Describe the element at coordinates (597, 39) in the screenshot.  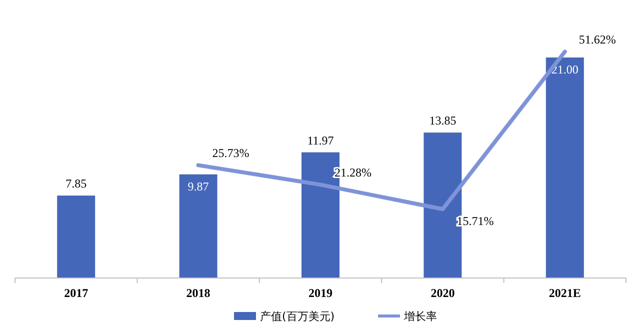
I see `data-label: 51.62%` at that location.